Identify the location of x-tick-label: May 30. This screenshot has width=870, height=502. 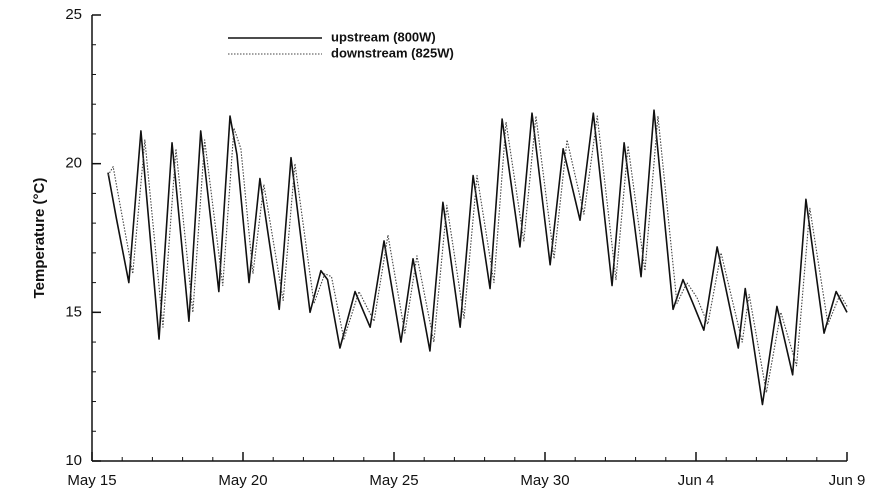
(544, 480).